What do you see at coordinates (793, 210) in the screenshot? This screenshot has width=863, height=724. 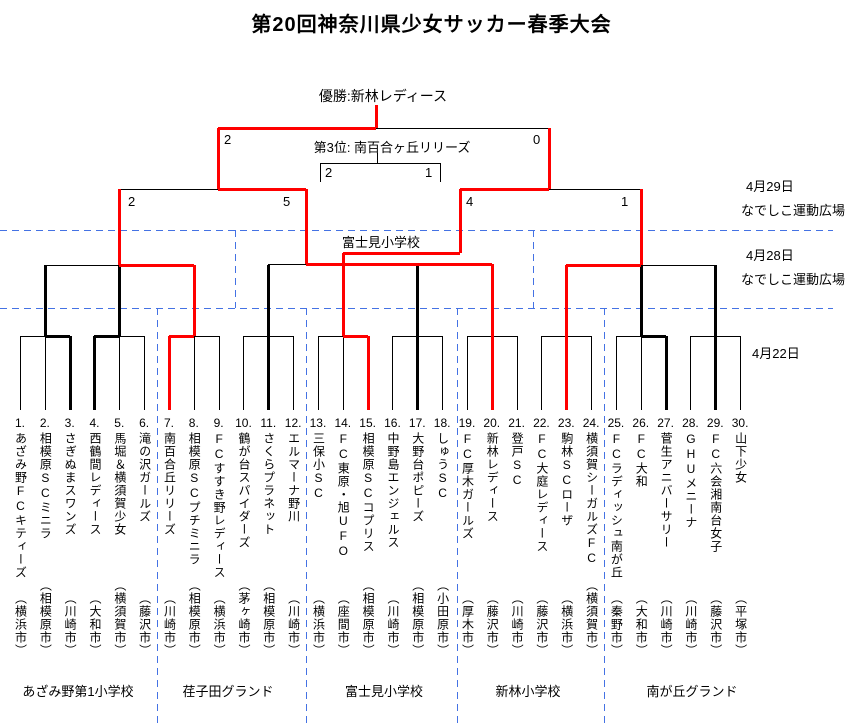 I see `venue-label-apr29: なでしこ運動広場` at bounding box center [793, 210].